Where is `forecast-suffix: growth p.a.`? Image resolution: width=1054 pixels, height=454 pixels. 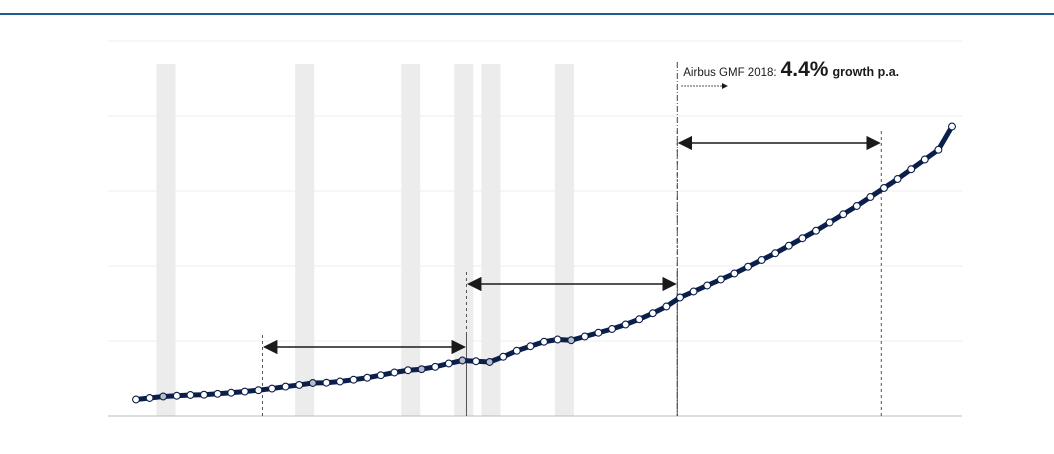
forecast-suffix: growth p.a. is located at coordinates (865, 72).